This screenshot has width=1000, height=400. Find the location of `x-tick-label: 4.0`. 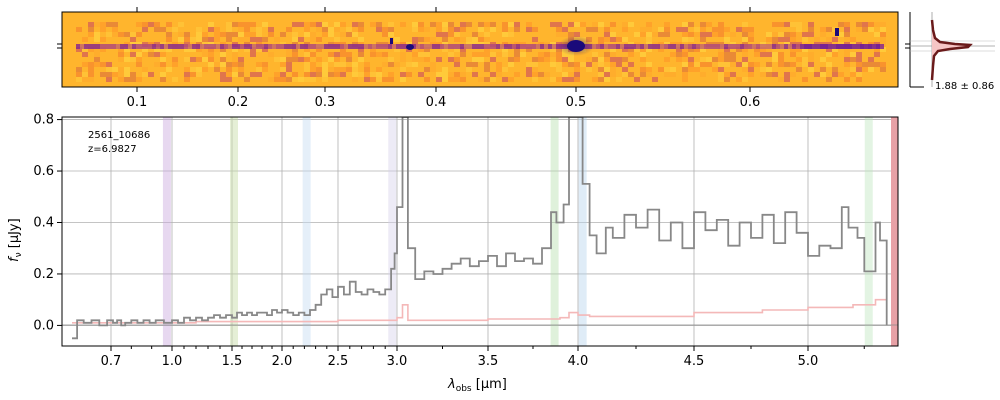

x-tick-label: 4.0 is located at coordinates (578, 361).